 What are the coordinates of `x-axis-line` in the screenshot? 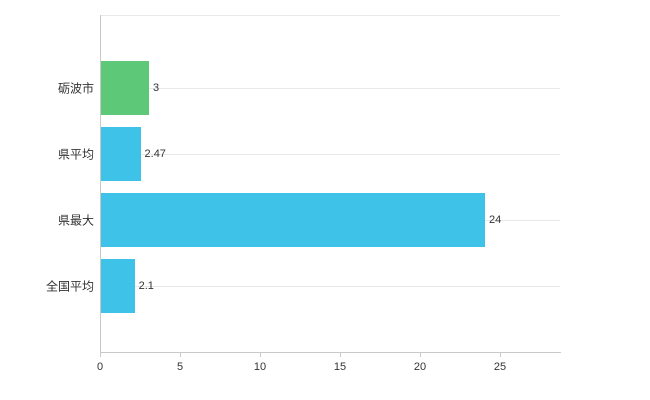 It's located at (330, 352).